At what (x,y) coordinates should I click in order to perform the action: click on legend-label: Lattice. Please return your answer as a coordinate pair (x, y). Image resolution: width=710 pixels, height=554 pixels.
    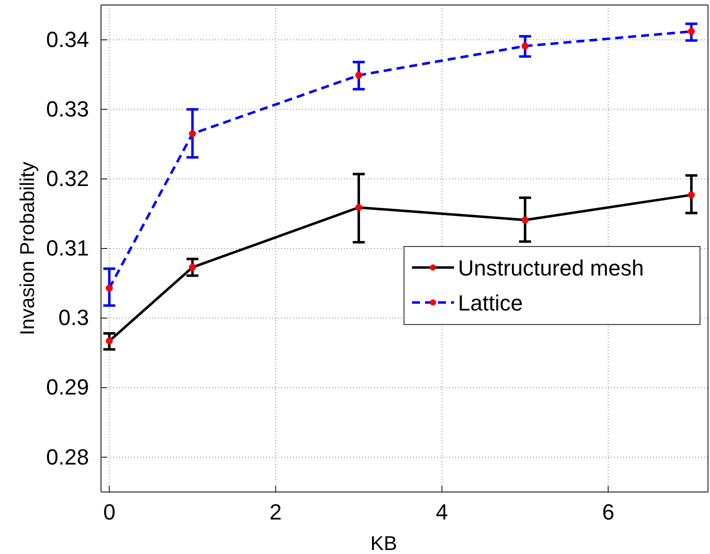
    Looking at the image, I should click on (490, 303).